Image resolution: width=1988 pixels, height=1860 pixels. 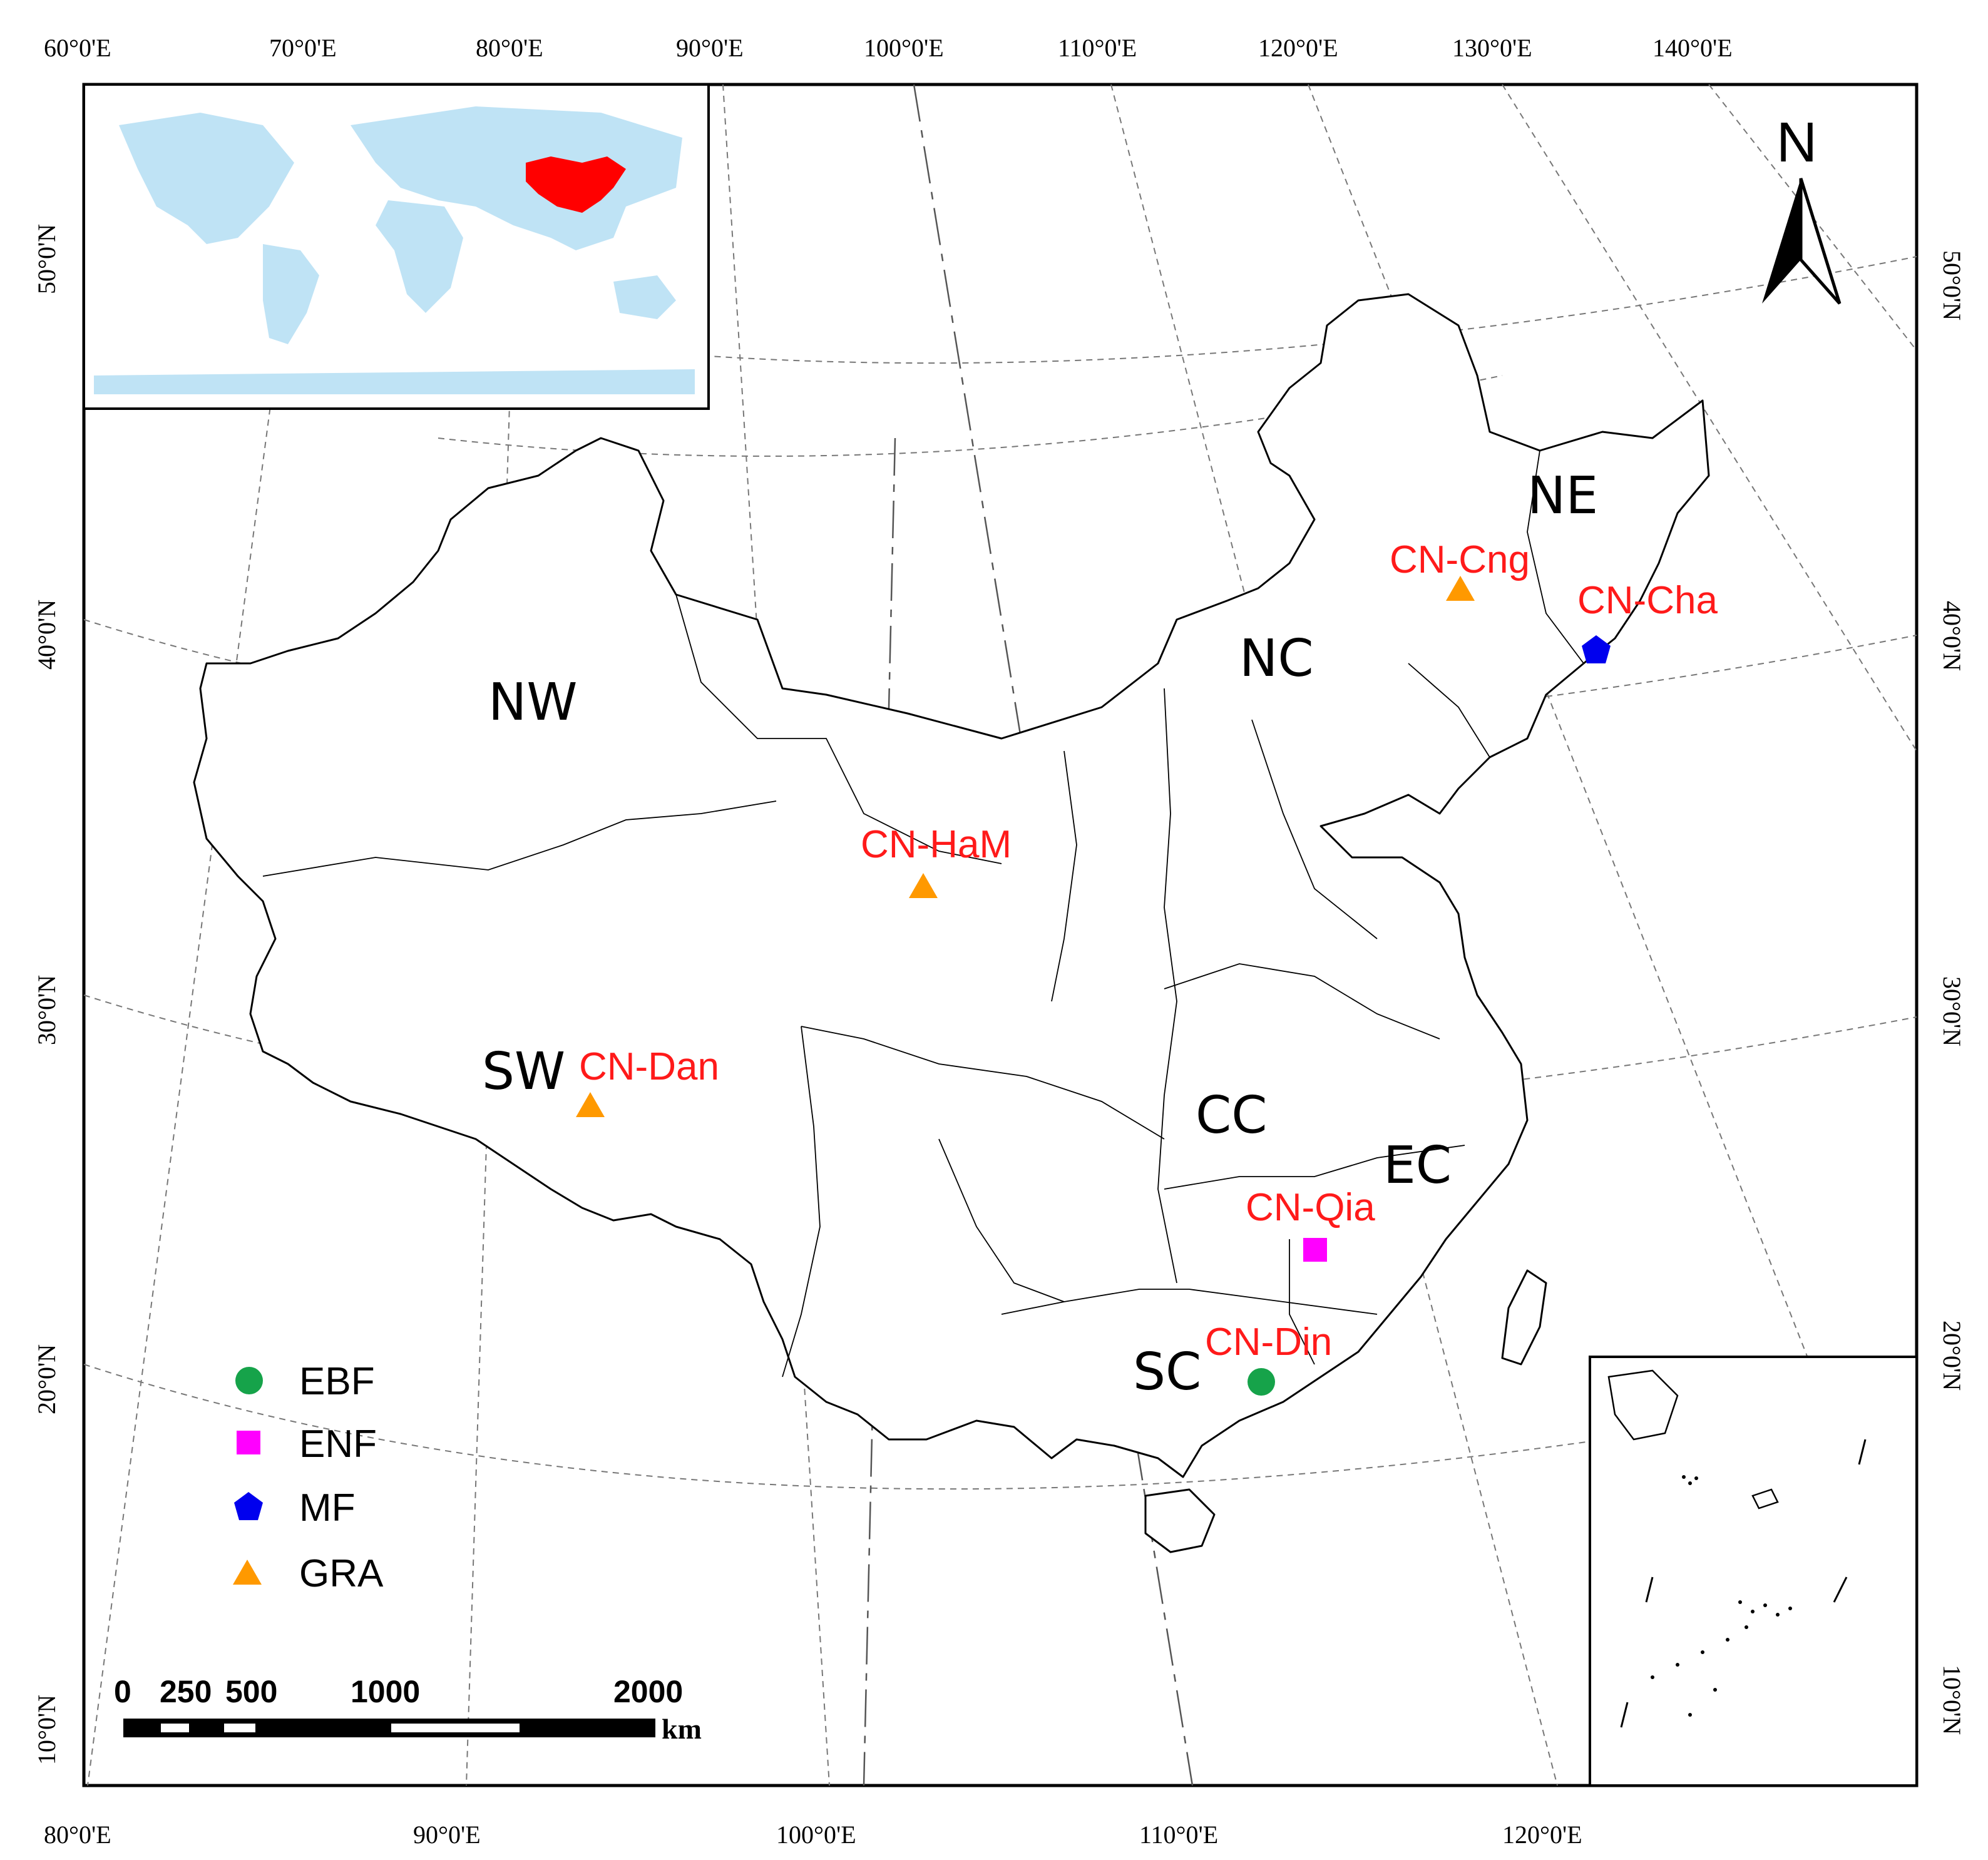 I want to click on bottom-tick: 100°0'E, so click(x=816, y=1835).